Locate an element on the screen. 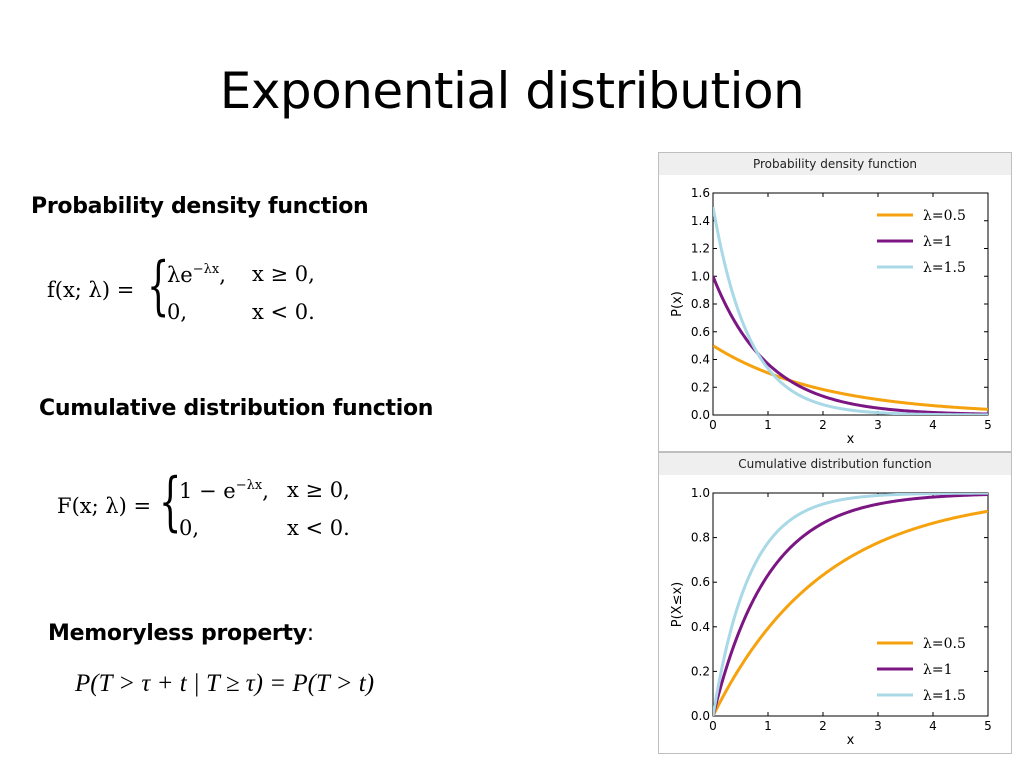 Image resolution: width=1024 pixels, height=768 pixels. pdf-formula-row1: λe−λx, is located at coordinates (196, 274).